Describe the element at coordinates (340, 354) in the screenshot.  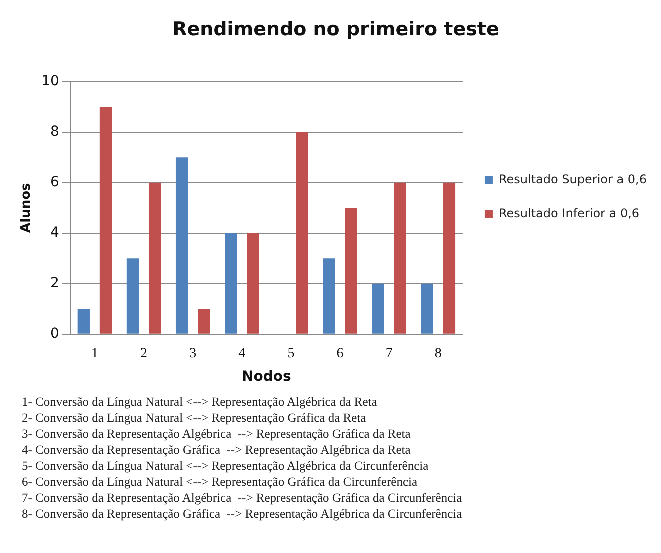
I see `x-tick-label: 6` at that location.